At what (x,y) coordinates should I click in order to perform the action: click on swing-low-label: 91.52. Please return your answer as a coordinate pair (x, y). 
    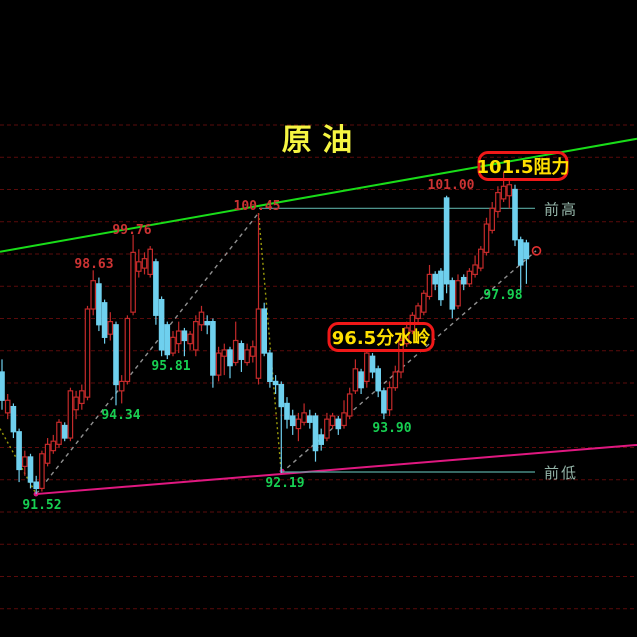
    Looking at the image, I should click on (41, 505).